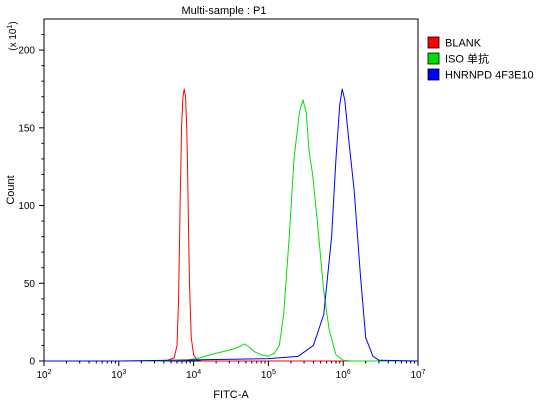 The height and width of the screenshot is (403, 558). Describe the element at coordinates (26, 51) in the screenshot. I see `y-tick-label: 200` at that location.